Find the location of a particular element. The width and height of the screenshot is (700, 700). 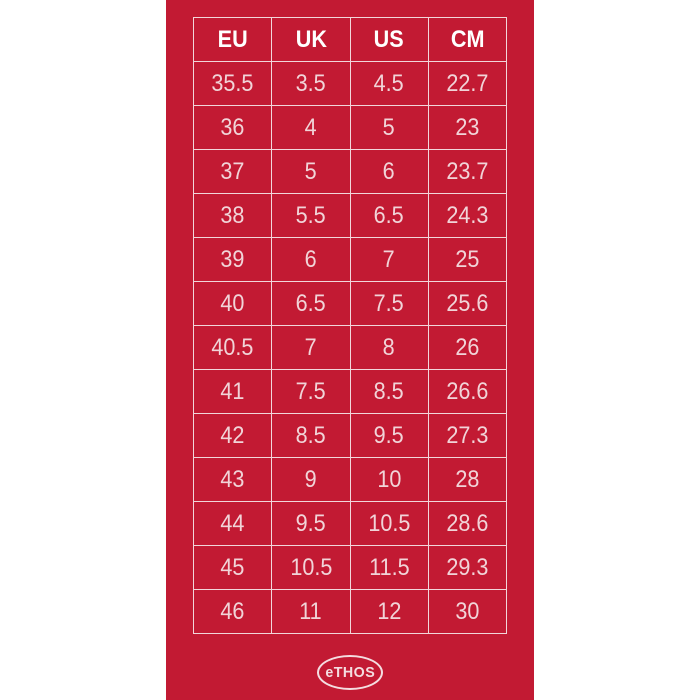

table-cell-text: 42 is located at coordinates (232, 435).